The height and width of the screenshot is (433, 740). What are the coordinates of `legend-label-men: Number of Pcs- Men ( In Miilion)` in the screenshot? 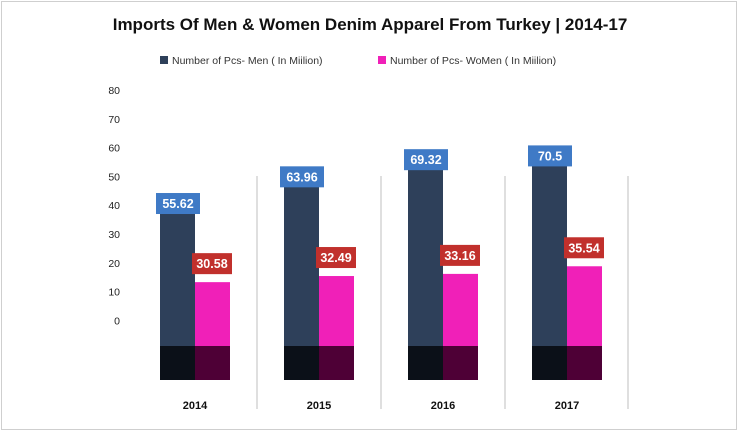 It's located at (247, 61).